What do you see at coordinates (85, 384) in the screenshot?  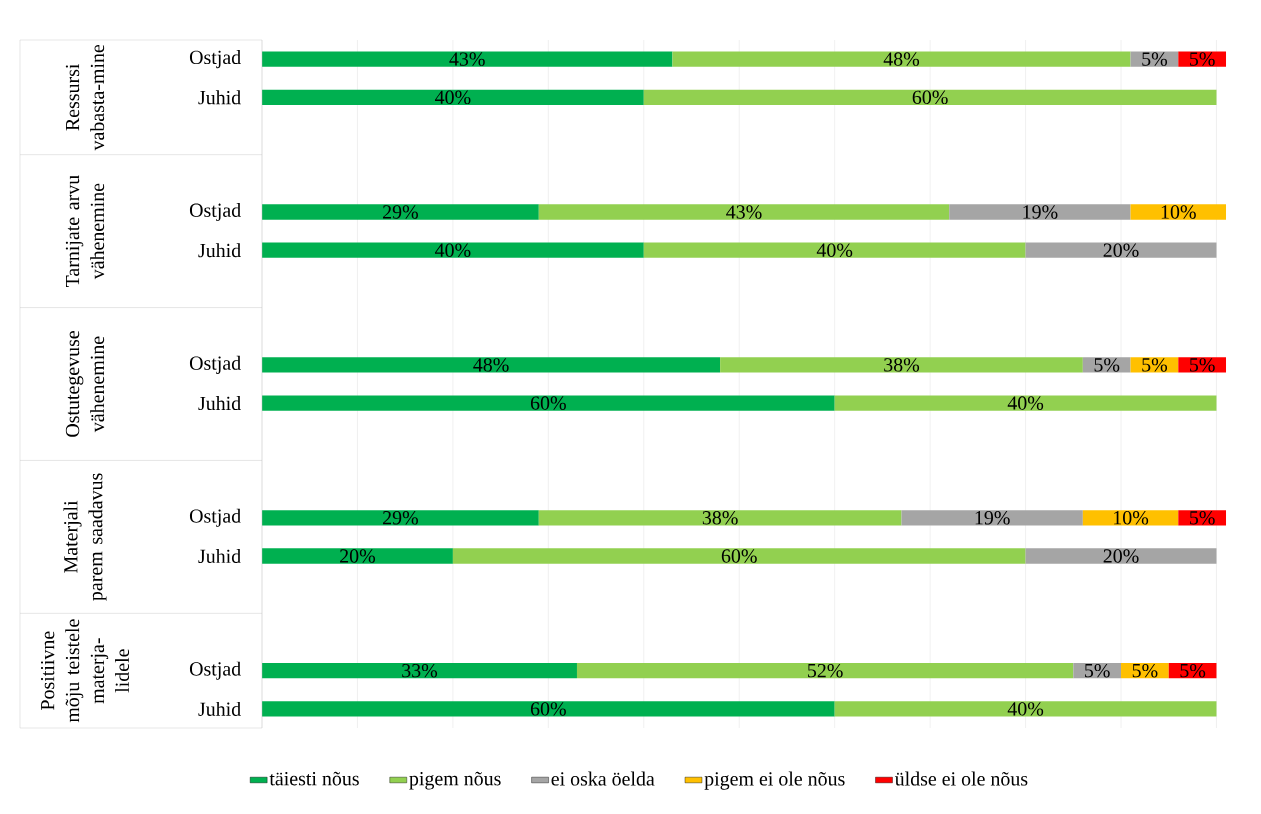 I see `text: Ostutegevuse vähenemine` at bounding box center [85, 384].